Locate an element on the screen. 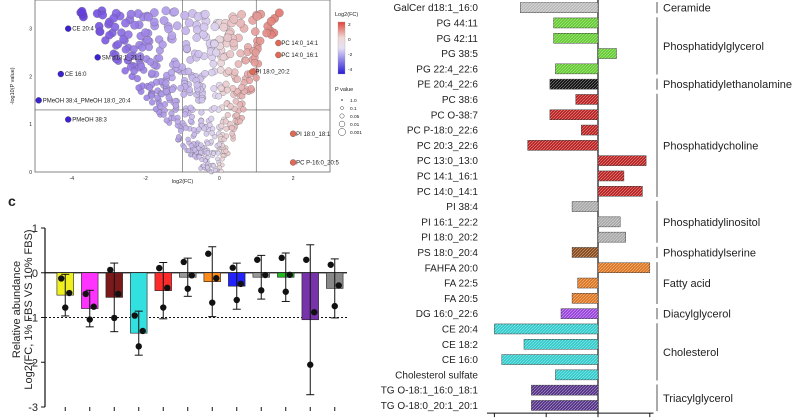 This screenshot has width=800, height=419. lipid-category-label: PC 13:0_13:0 is located at coordinates (448, 161).